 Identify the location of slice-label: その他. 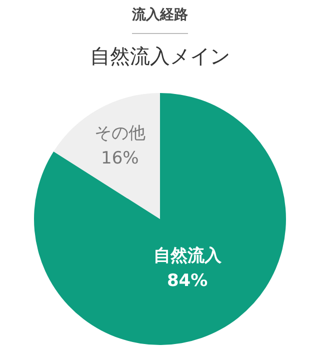
(120, 134).